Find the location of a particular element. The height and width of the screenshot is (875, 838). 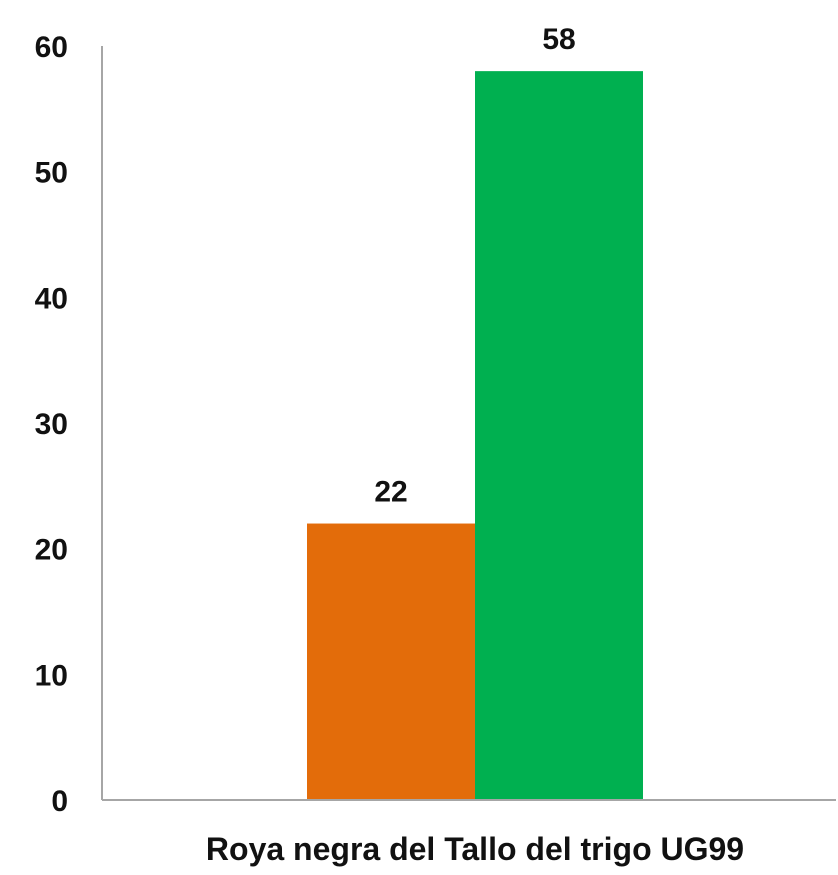

y-tick-label: 30 is located at coordinates (51, 424).